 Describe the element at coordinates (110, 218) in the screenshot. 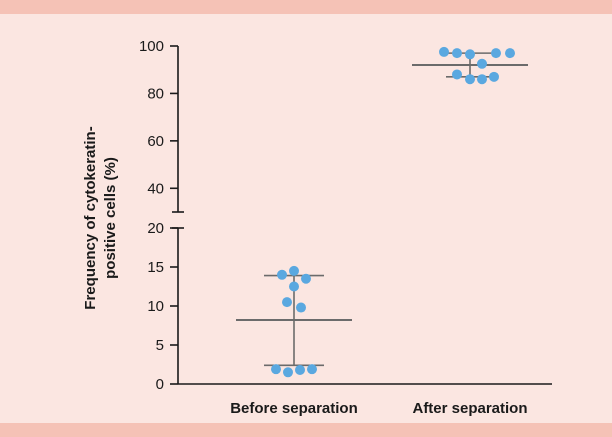

I see `y-axis-label-line-2: positive cells (%)` at that location.